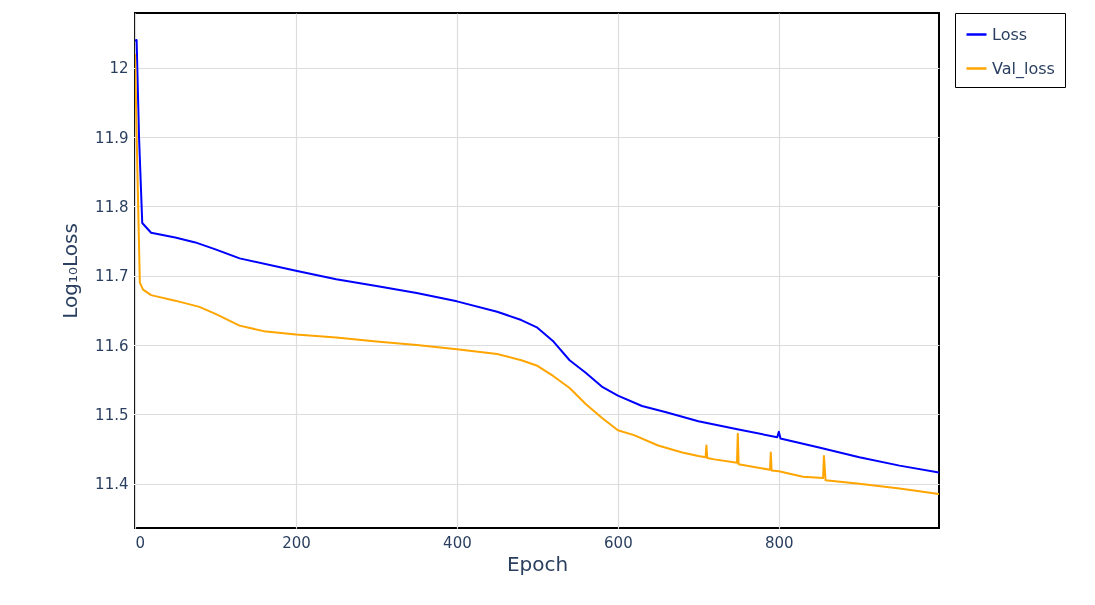 This screenshot has width=1095, height=605. What do you see at coordinates (112, 414) in the screenshot?
I see `y-tick-label: 11.5` at bounding box center [112, 414].